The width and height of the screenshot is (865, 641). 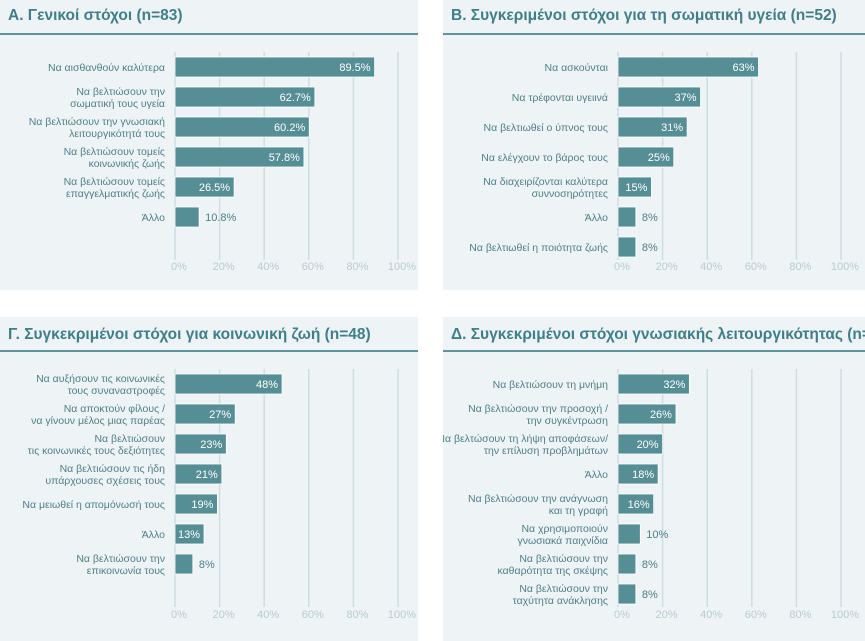 What do you see at coordinates (97, 122) in the screenshot?
I see `category-label: Να βελτιώσουν την γνωσιακή` at bounding box center [97, 122].